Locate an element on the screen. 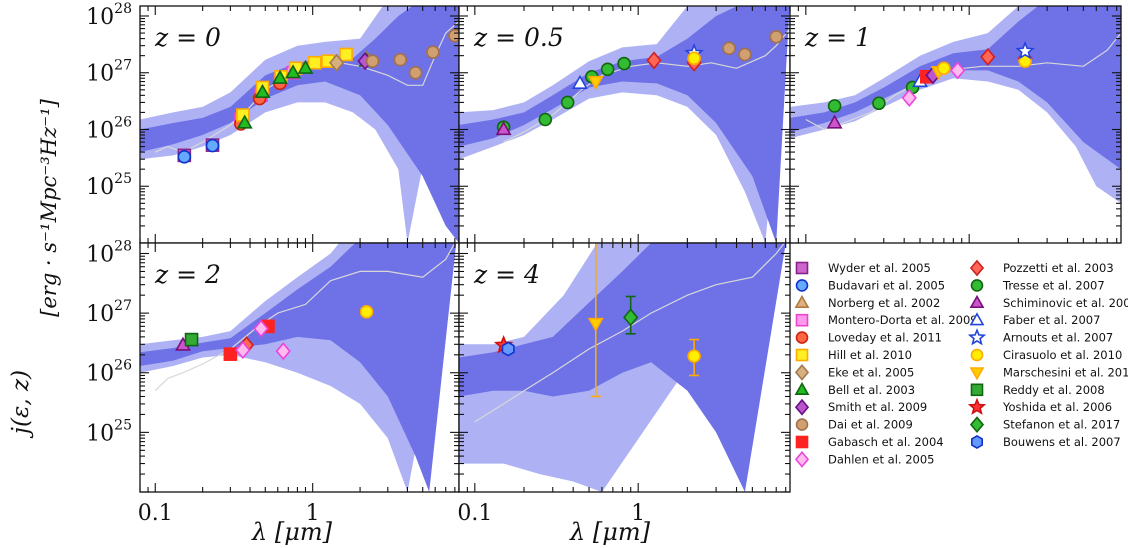 This screenshot has width=1128, height=548. panel-2: z = 0.5 is located at coordinates (624, 124).